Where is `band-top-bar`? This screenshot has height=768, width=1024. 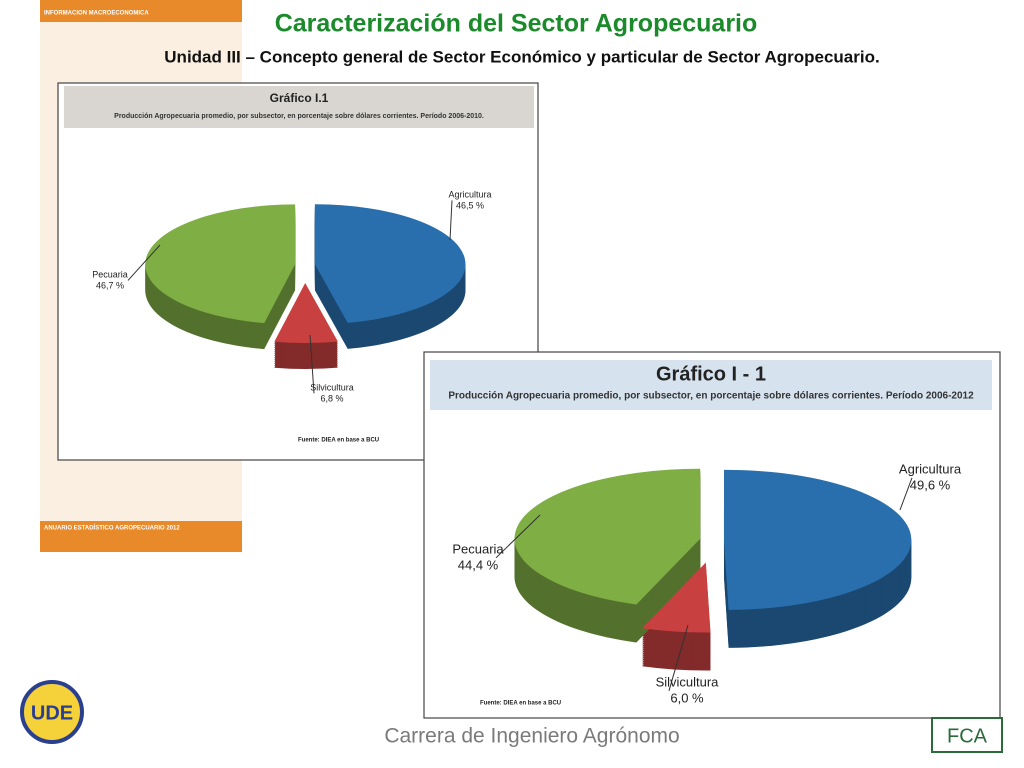 band-top-bar is located at coordinates (141, 11).